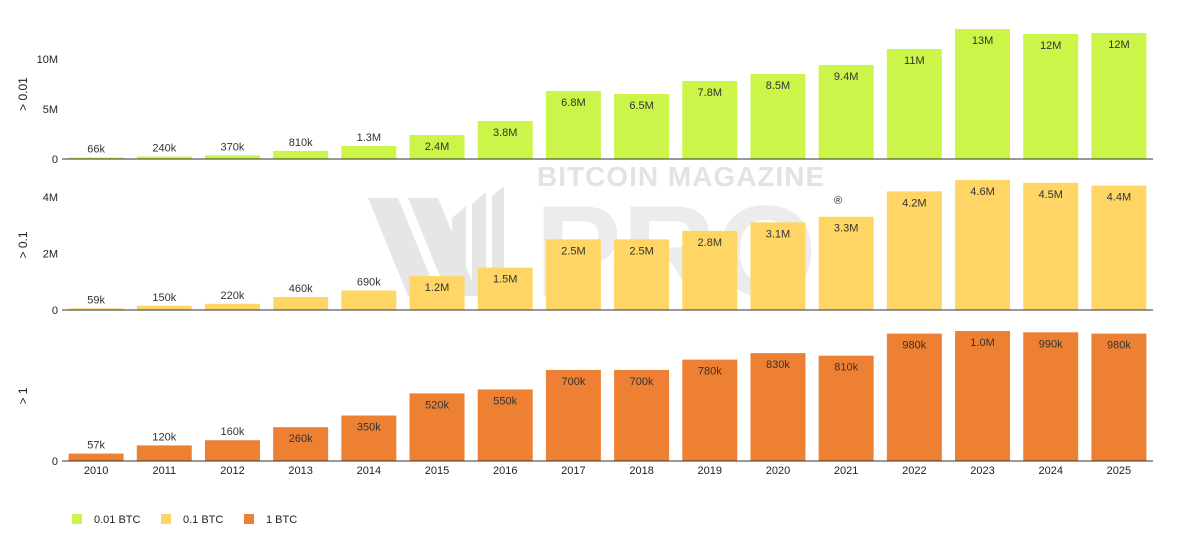 The image size is (1199, 544). I want to click on legend-item: 1 BTC, so click(270, 520).